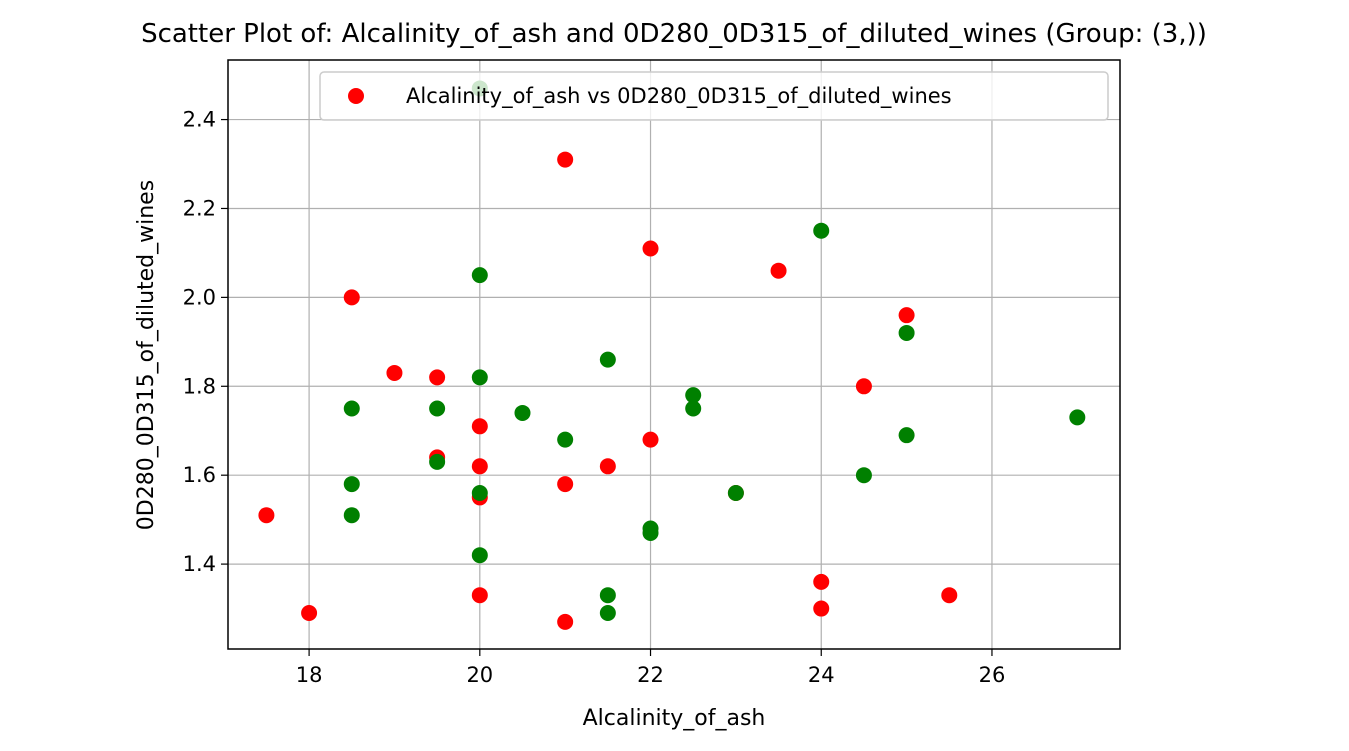 This screenshot has height=751, width=1349. Describe the element at coordinates (309, 675) in the screenshot. I see `x-tick-label: 18` at that location.